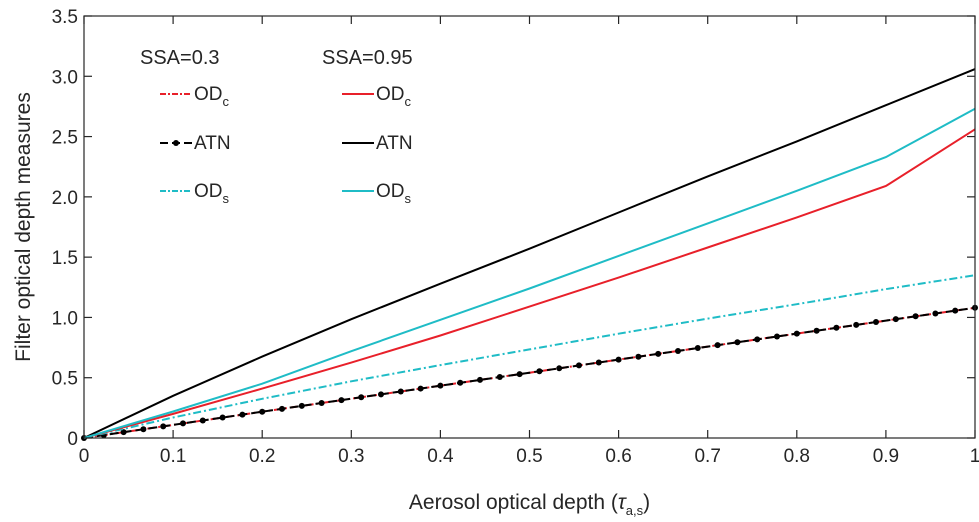 This screenshot has height=522, width=979. What do you see at coordinates (173, 456) in the screenshot?
I see `x-tick-label: 0.1` at bounding box center [173, 456].